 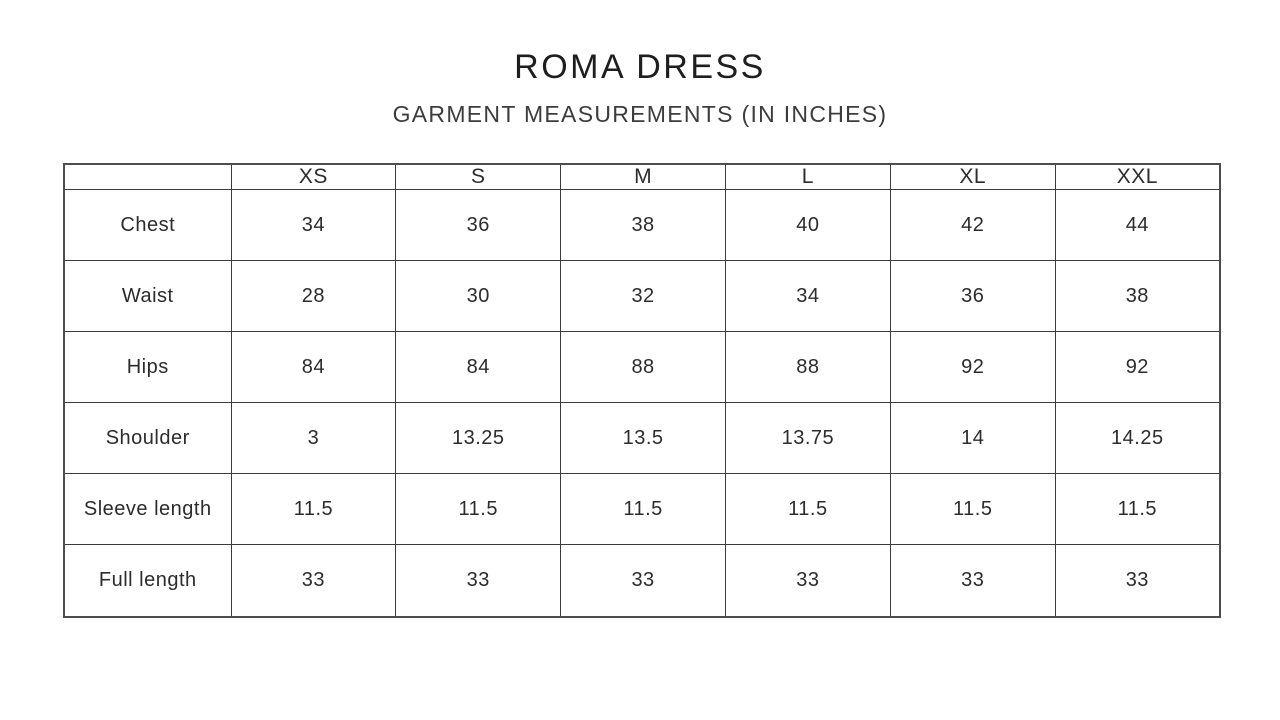 I want to click on measurement-cell: 13.5, so click(x=643, y=438).